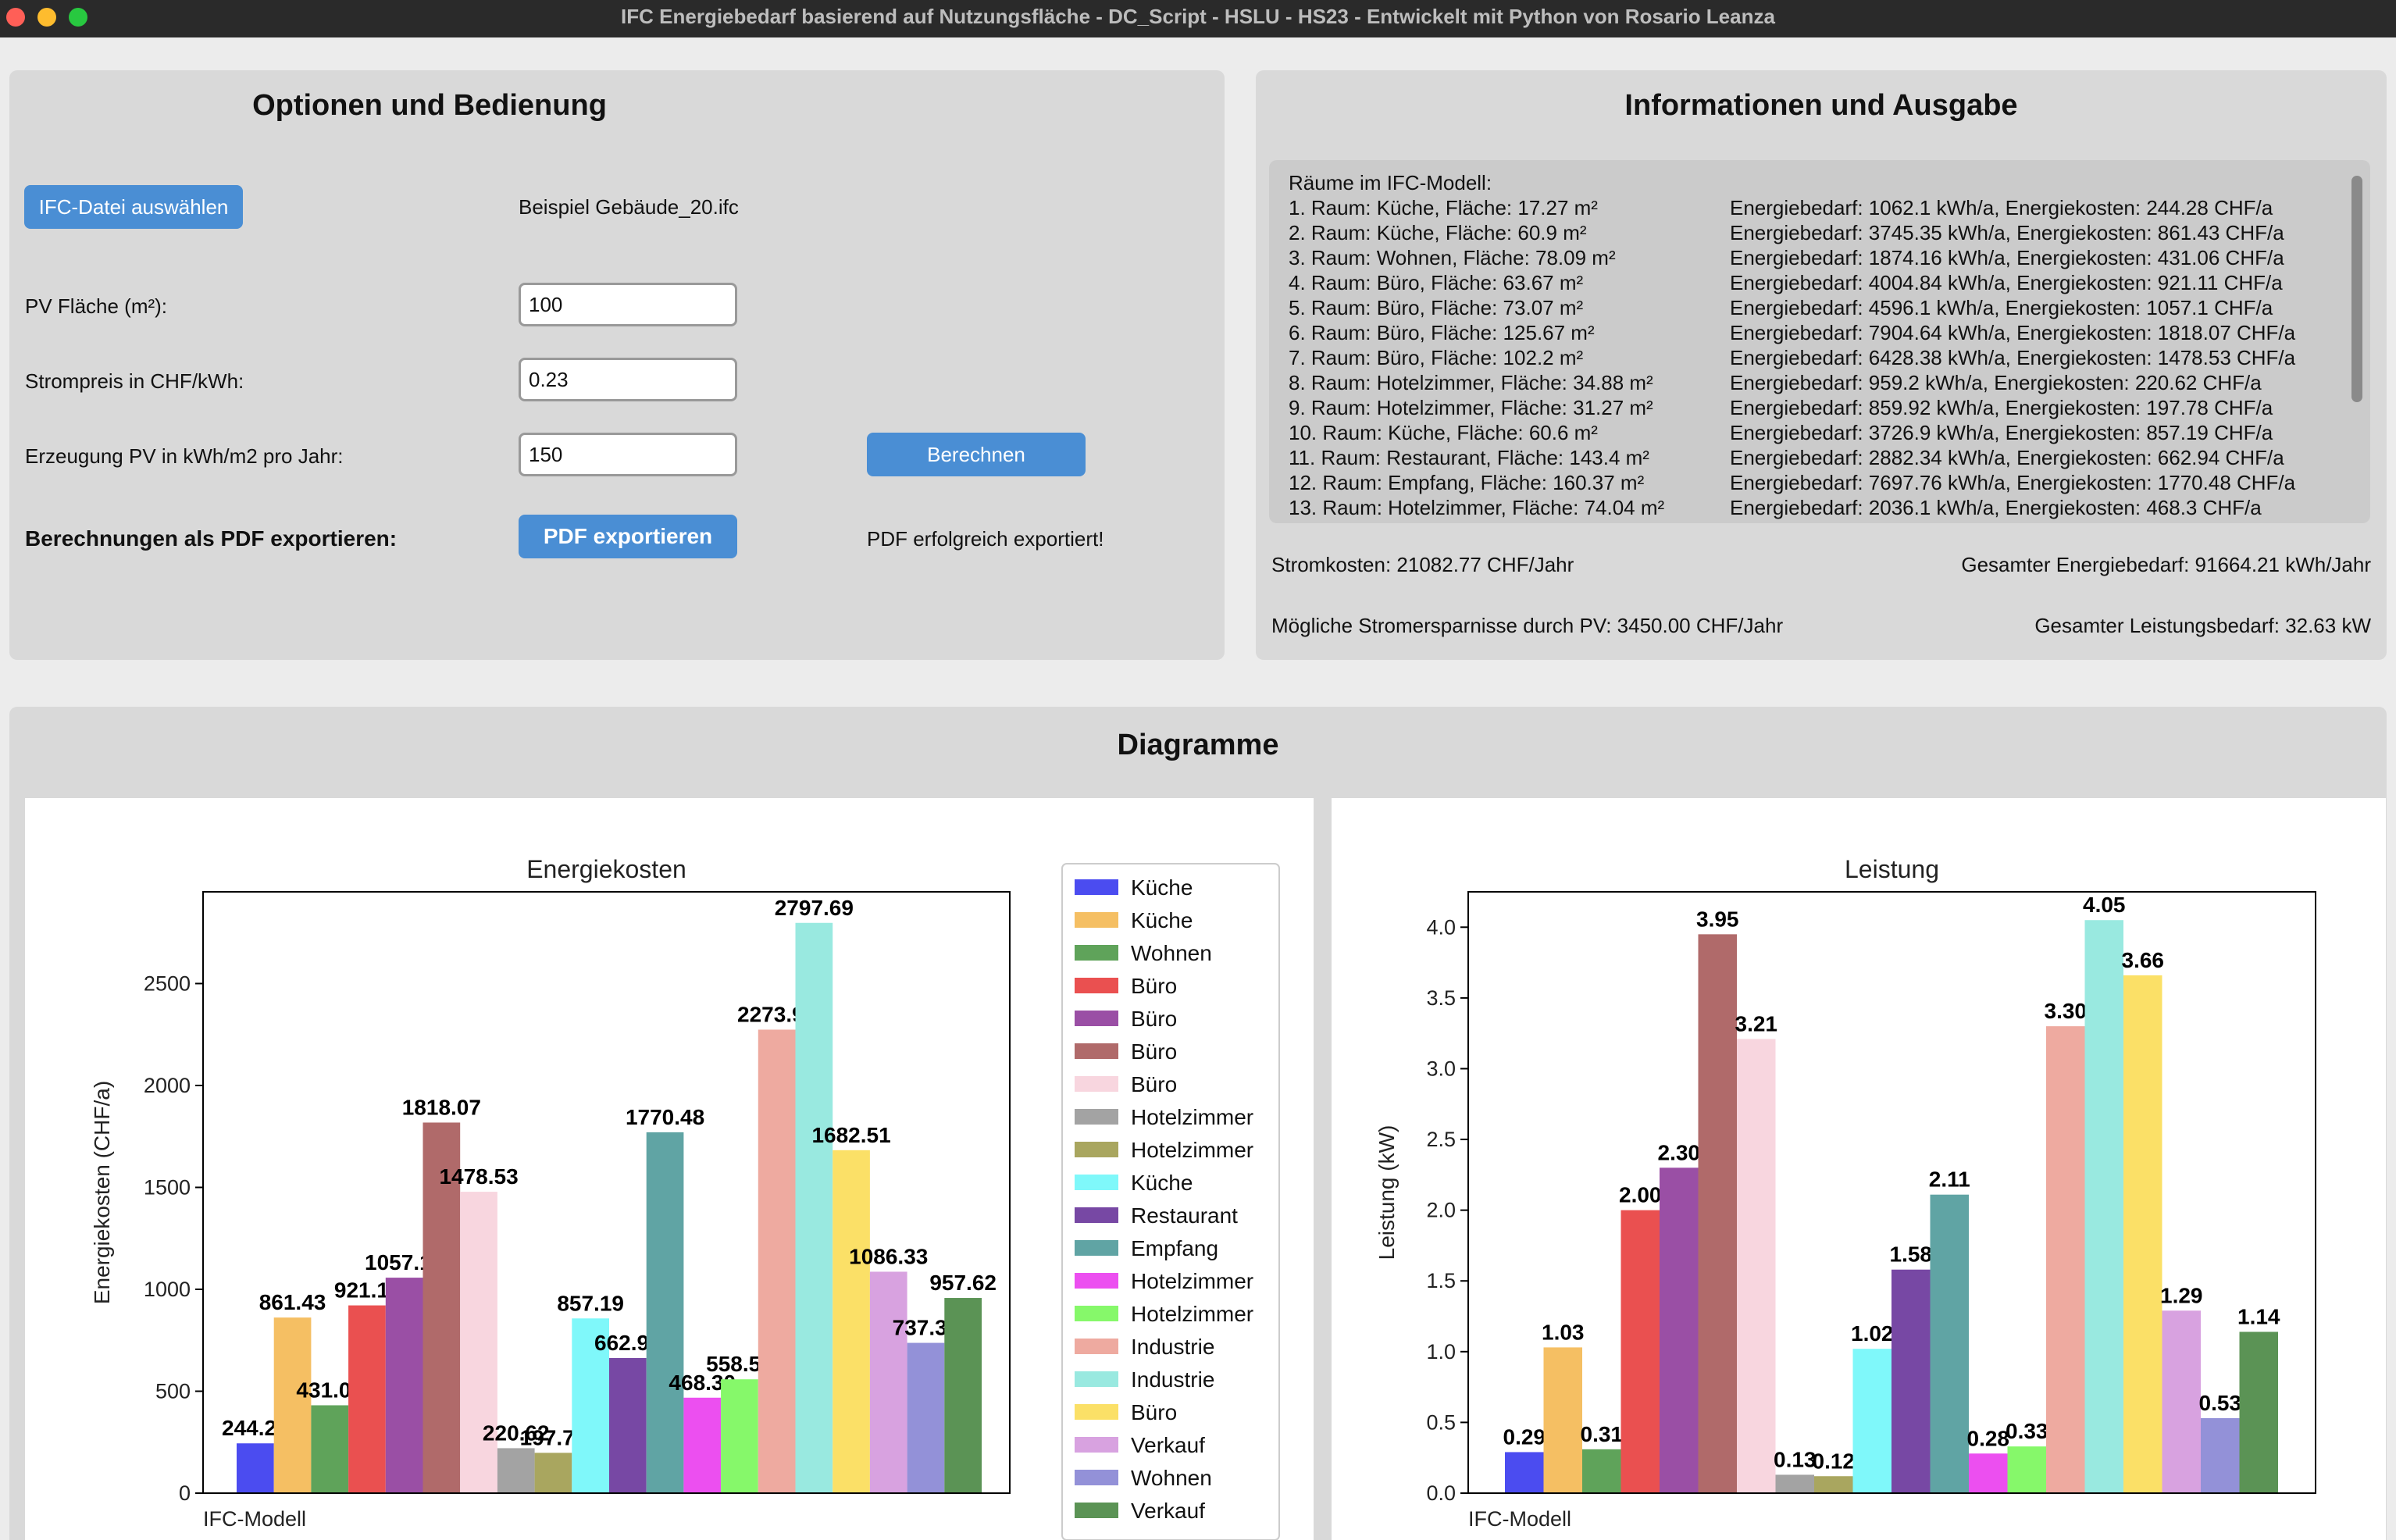  Describe the element at coordinates (1168, 1445) in the screenshot. I see `legend-entry: Verkauf` at that location.